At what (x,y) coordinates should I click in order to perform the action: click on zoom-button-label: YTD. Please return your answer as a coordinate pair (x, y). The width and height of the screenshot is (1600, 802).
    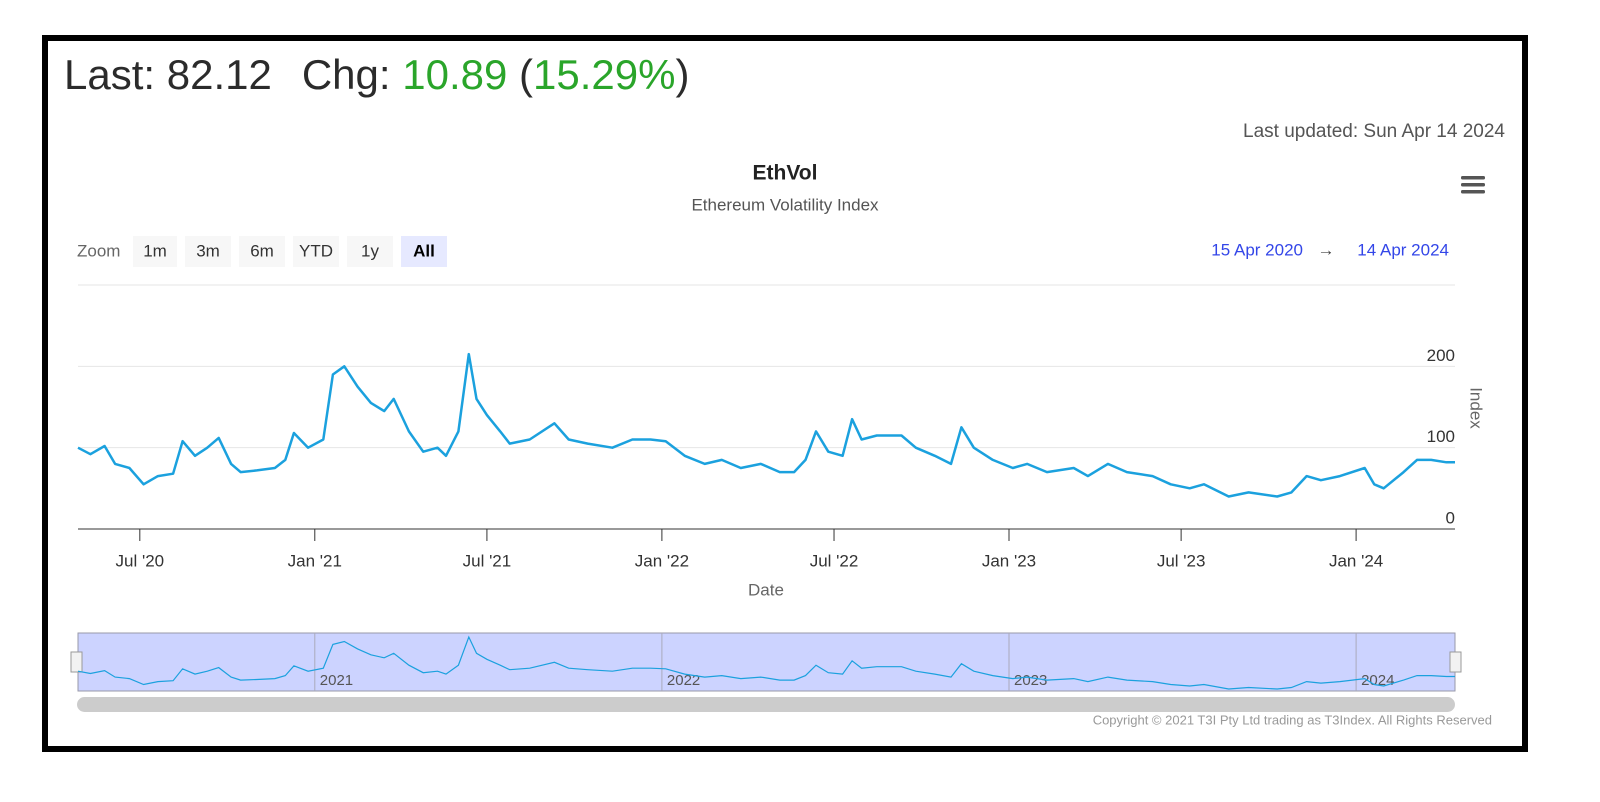
    Looking at the image, I should click on (316, 250).